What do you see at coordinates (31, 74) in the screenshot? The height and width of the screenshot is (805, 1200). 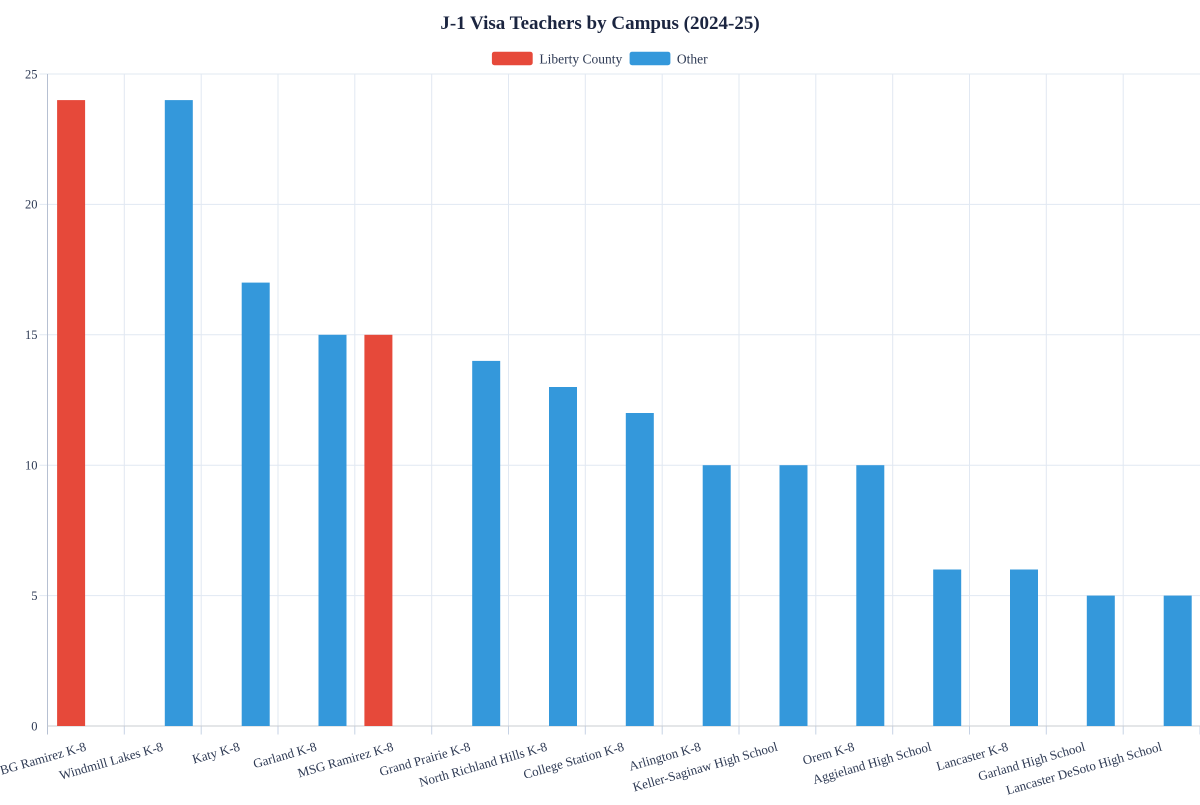 I see `svg-text: 25` at bounding box center [31, 74].